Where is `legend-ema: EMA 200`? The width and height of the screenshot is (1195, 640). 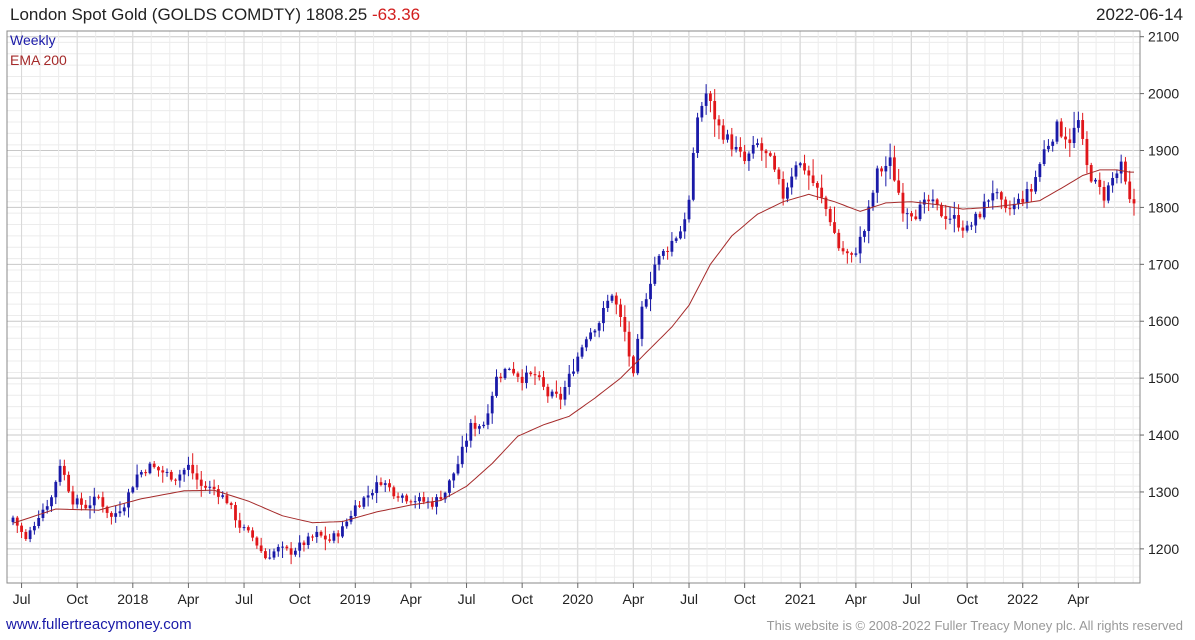
legend-ema: EMA 200 is located at coordinates (38, 60).